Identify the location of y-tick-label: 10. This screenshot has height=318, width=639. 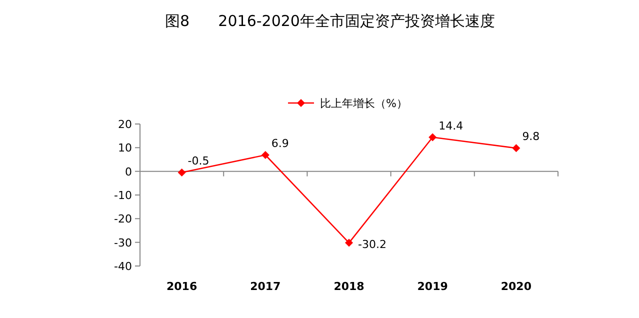
(125, 148).